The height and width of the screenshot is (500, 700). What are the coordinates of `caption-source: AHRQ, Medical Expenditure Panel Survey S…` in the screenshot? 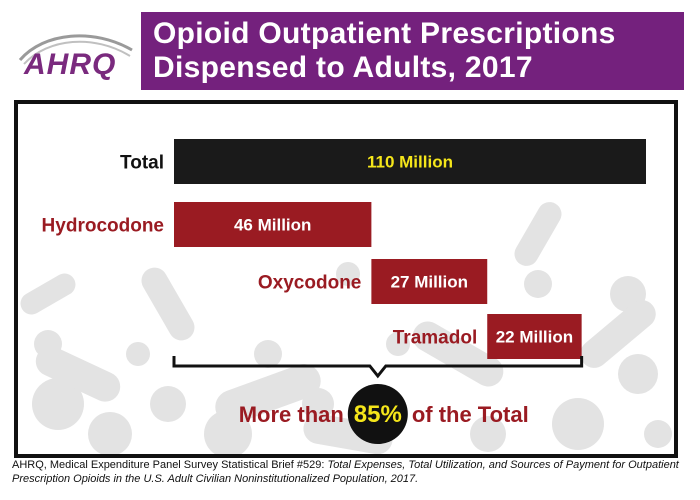 It's located at (170, 465).